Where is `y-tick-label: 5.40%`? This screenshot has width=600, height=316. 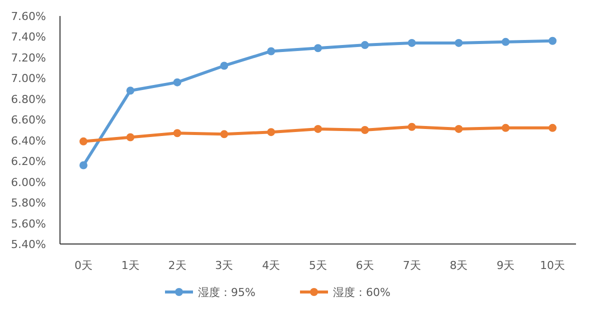 y-tick-label: 5.40% is located at coordinates (28, 244).